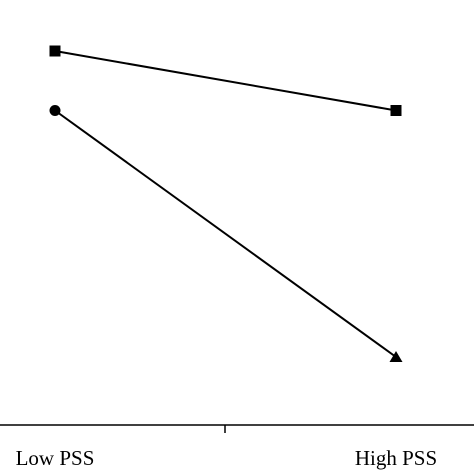  What do you see at coordinates (225, 81) in the screenshot?
I see `series-line` at bounding box center [225, 81].